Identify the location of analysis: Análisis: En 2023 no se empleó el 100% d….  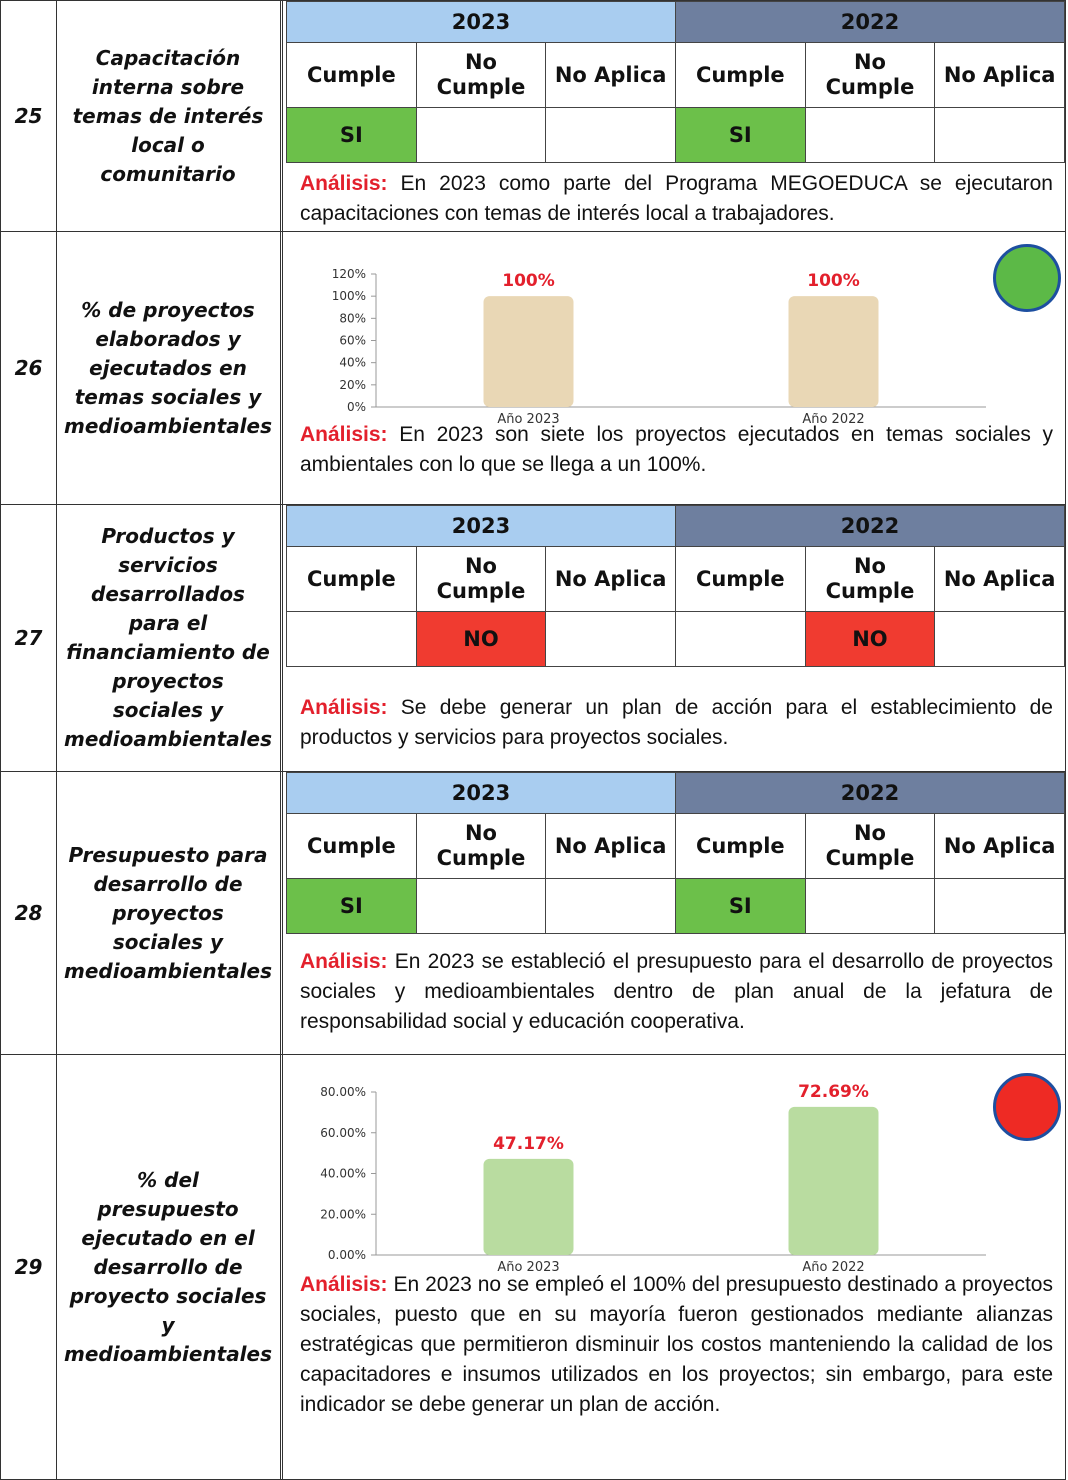
(676, 1345).